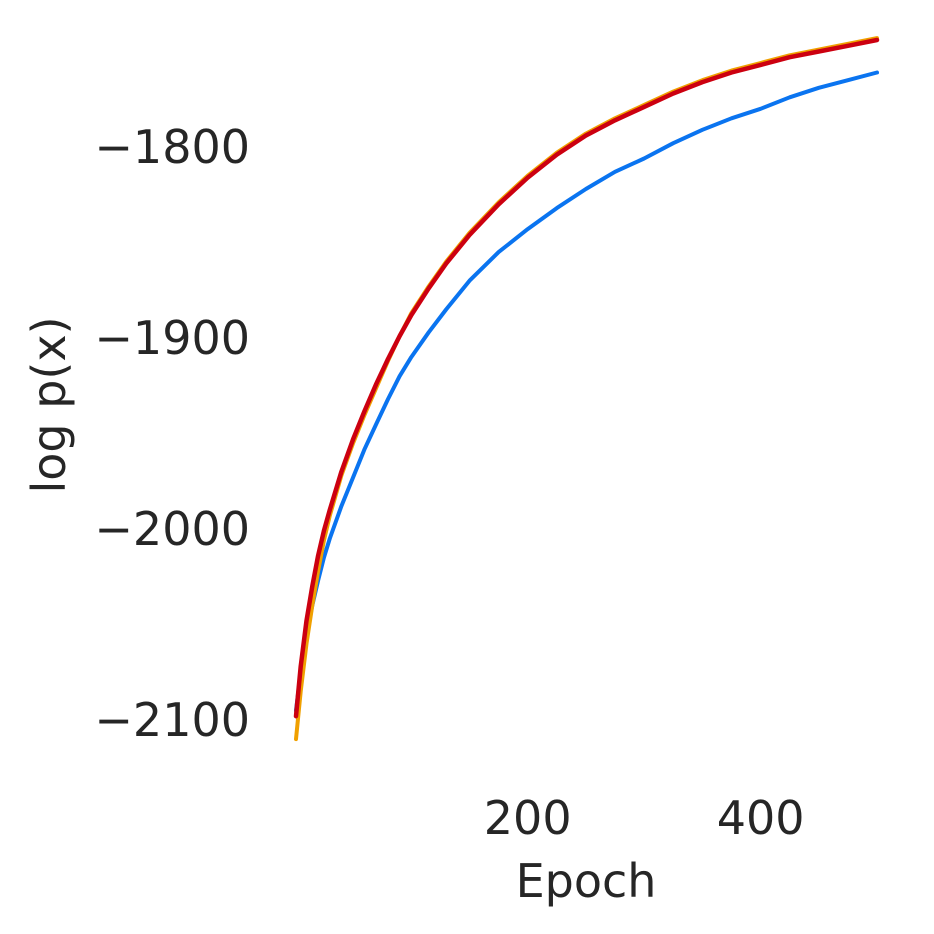 The image size is (934, 934). What do you see at coordinates (528, 818) in the screenshot?
I see `x-tick-label: 200` at bounding box center [528, 818].